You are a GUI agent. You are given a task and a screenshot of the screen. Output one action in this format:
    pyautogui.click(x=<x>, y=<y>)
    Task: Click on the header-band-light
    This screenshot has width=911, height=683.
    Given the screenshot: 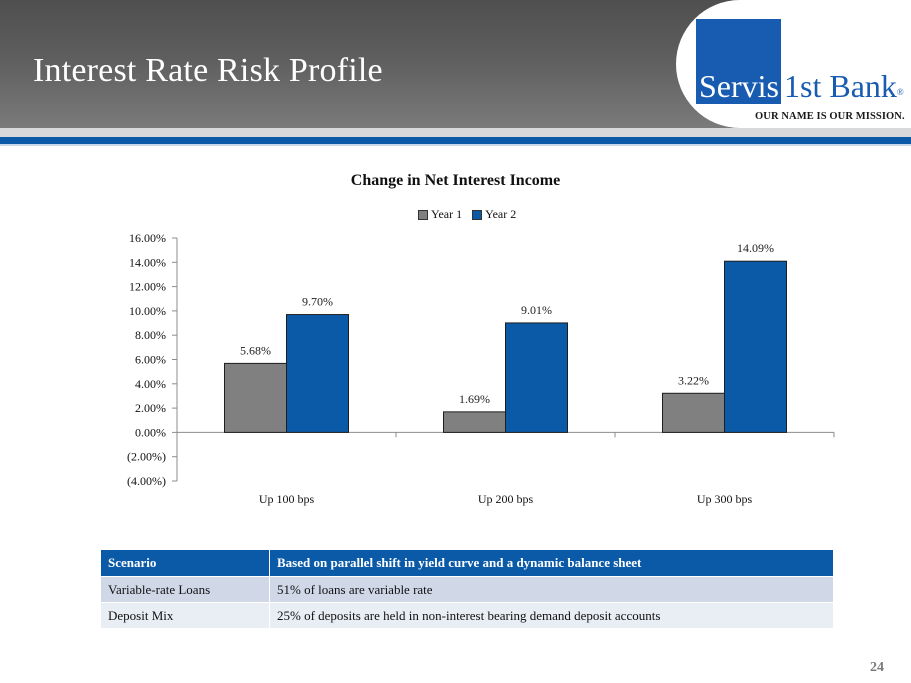 What is the action you would take?
    pyautogui.click(x=455, y=145)
    